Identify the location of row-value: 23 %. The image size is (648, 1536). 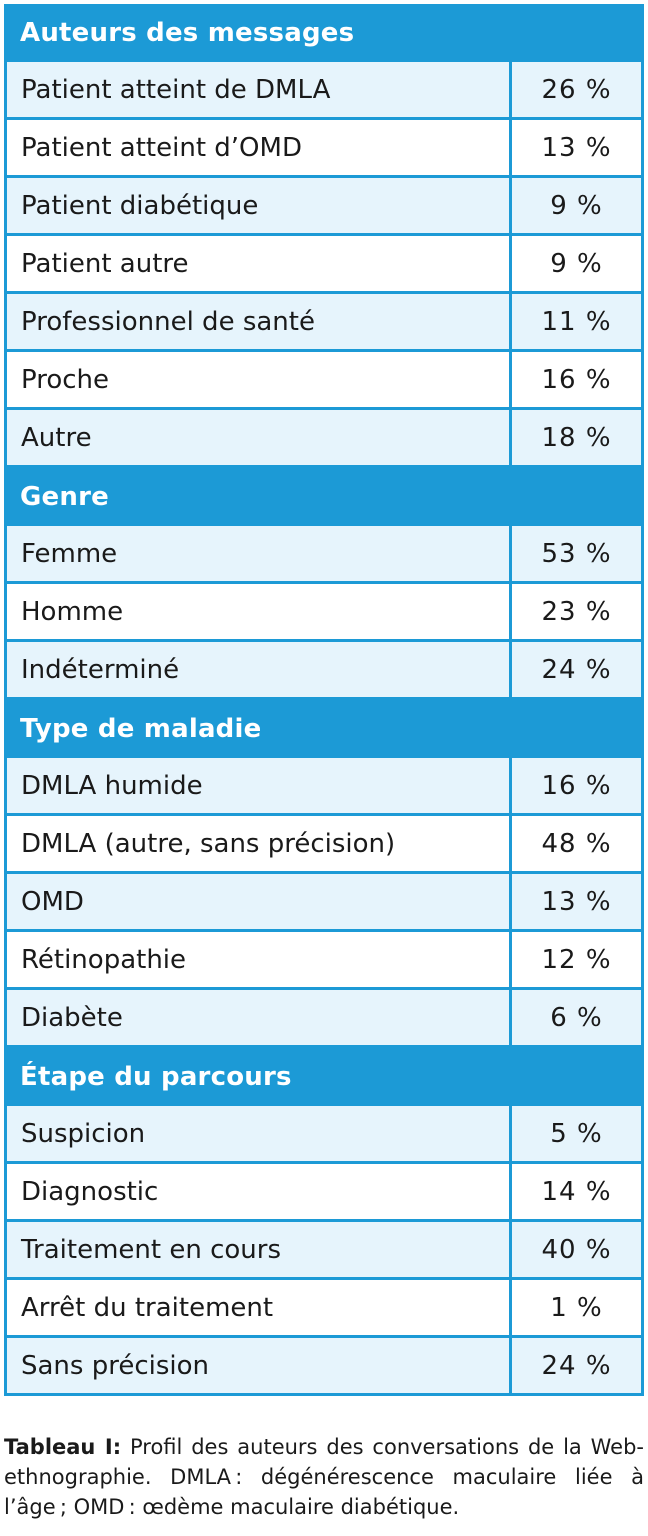
(576, 613).